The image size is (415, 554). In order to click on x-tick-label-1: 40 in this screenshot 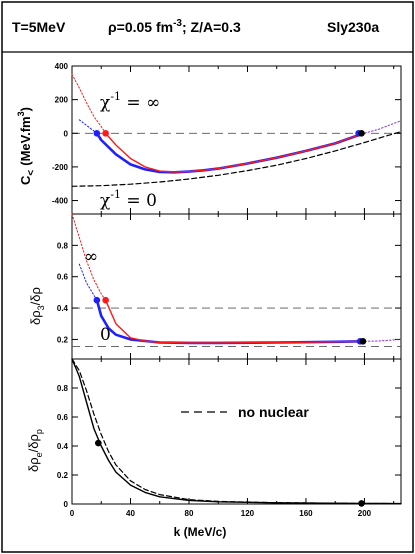, I will do `click(130, 513)`.